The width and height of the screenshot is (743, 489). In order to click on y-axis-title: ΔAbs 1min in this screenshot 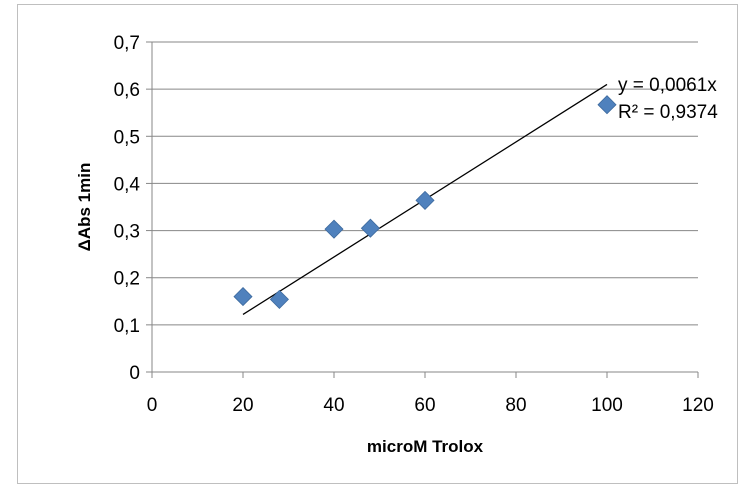, I will do `click(84, 207)`.